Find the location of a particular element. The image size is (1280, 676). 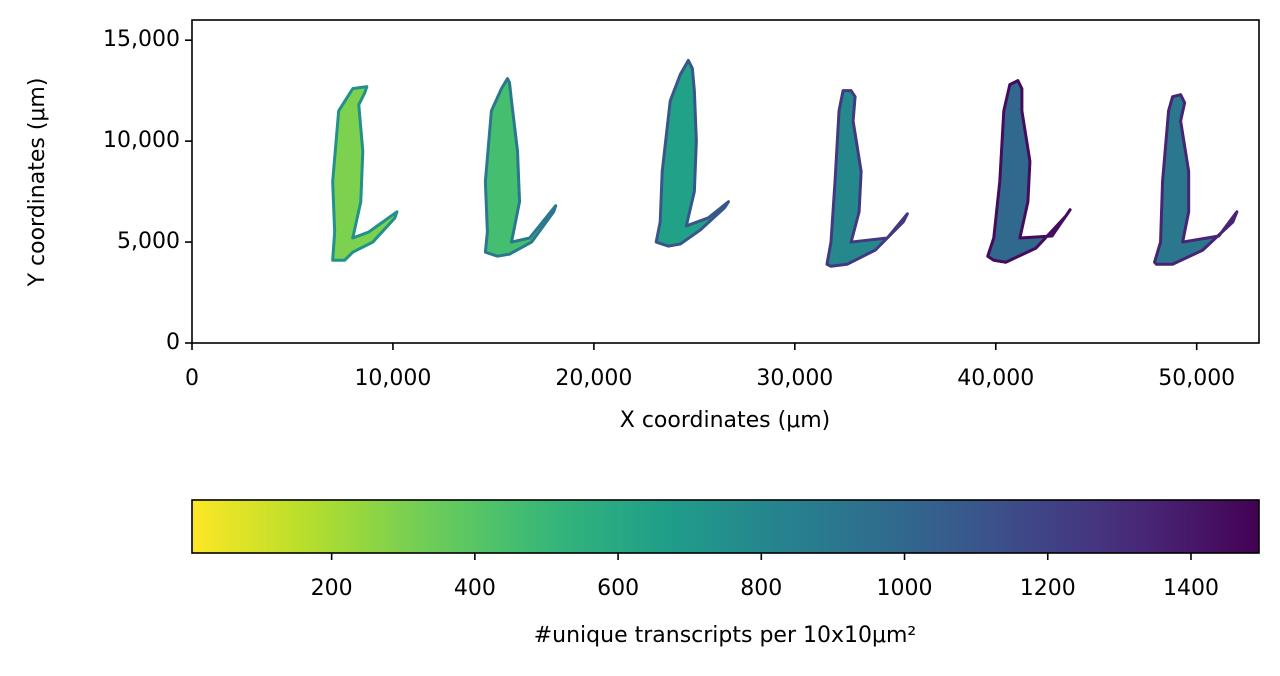

y-tick-label: 10,000 is located at coordinates (141, 140).